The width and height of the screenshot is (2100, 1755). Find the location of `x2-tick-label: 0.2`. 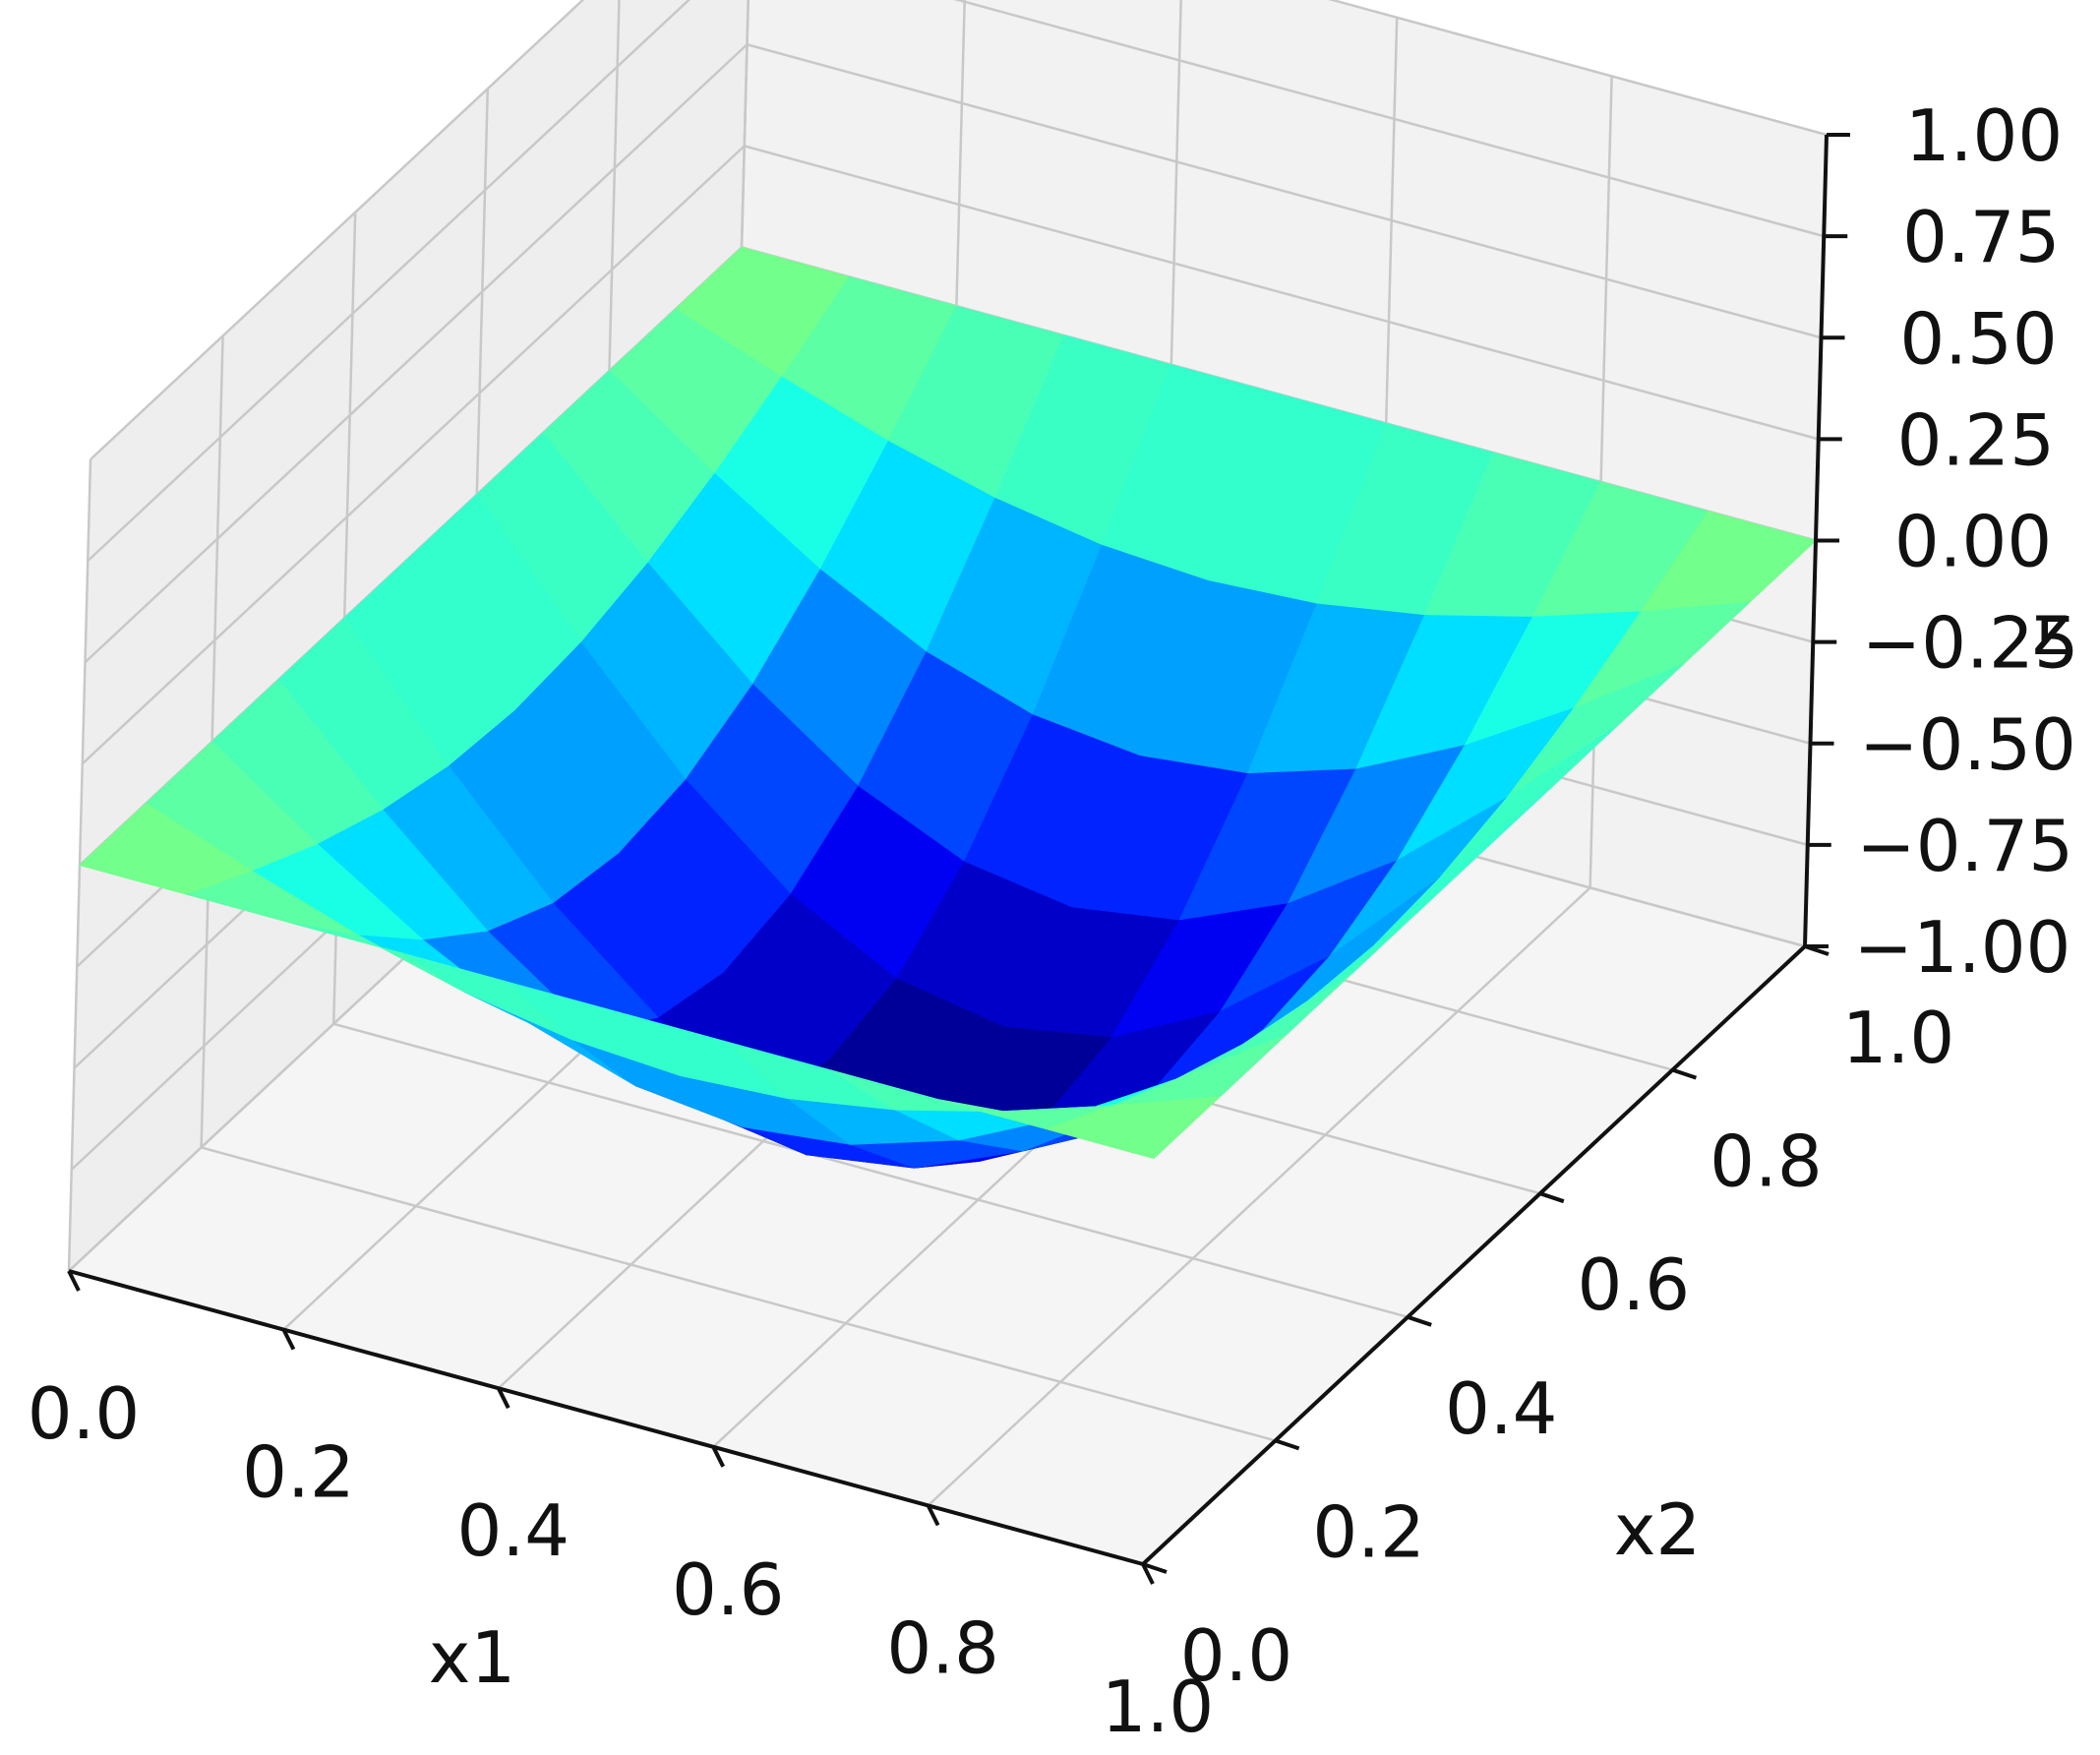

x2-tick-label: 0.2 is located at coordinates (1368, 1532).